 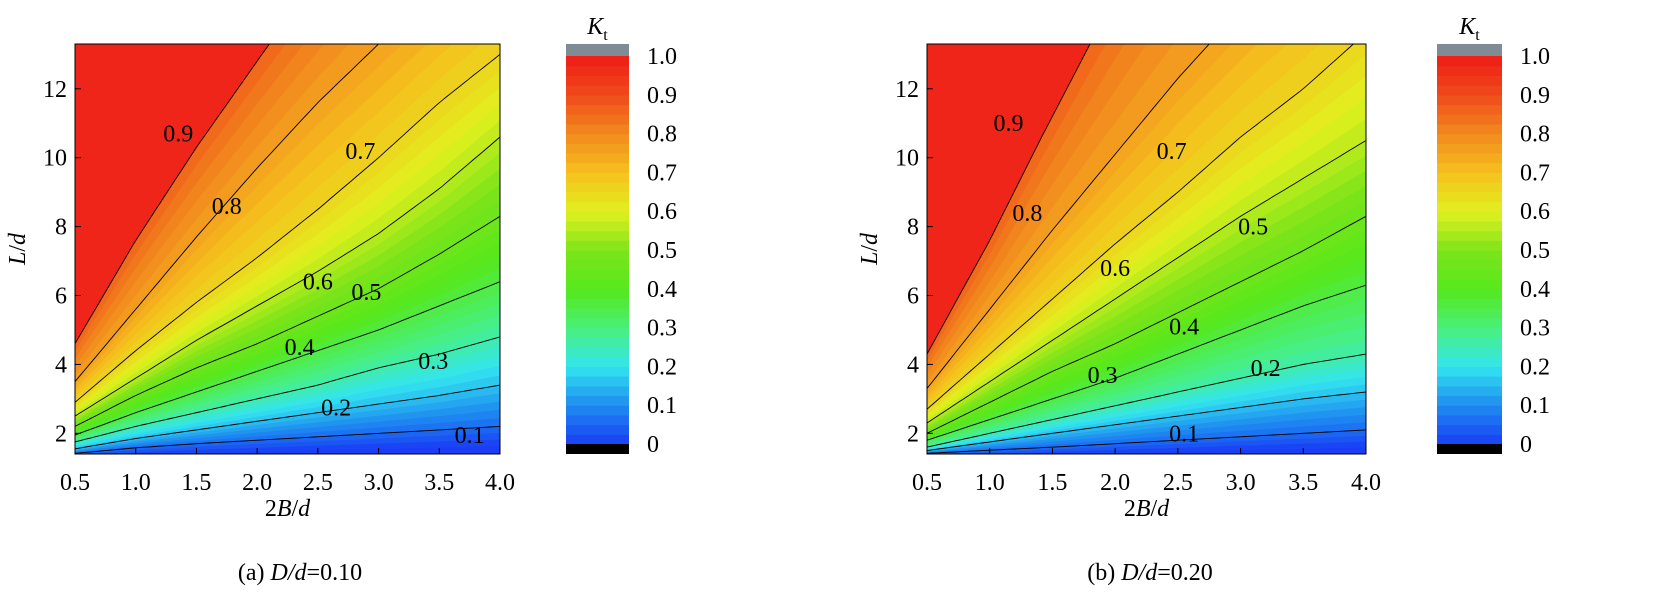 I want to click on x-tick-label: 3.5, so click(x=439, y=483).